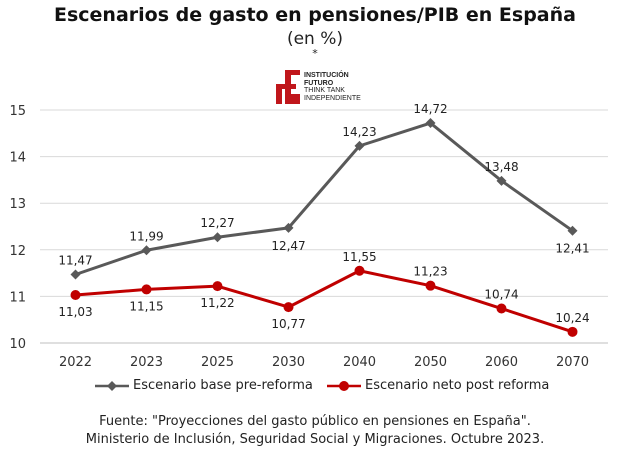  Describe the element at coordinates (501, 295) in the screenshot. I see `data-label-neto: 10,74` at that location.